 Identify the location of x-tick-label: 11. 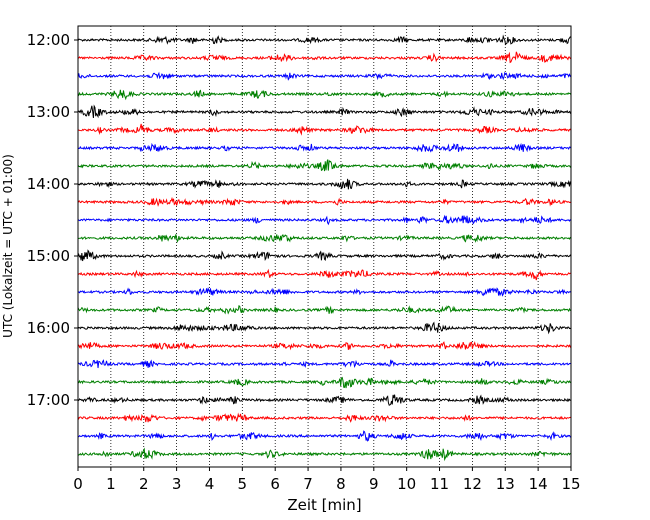
(439, 484).